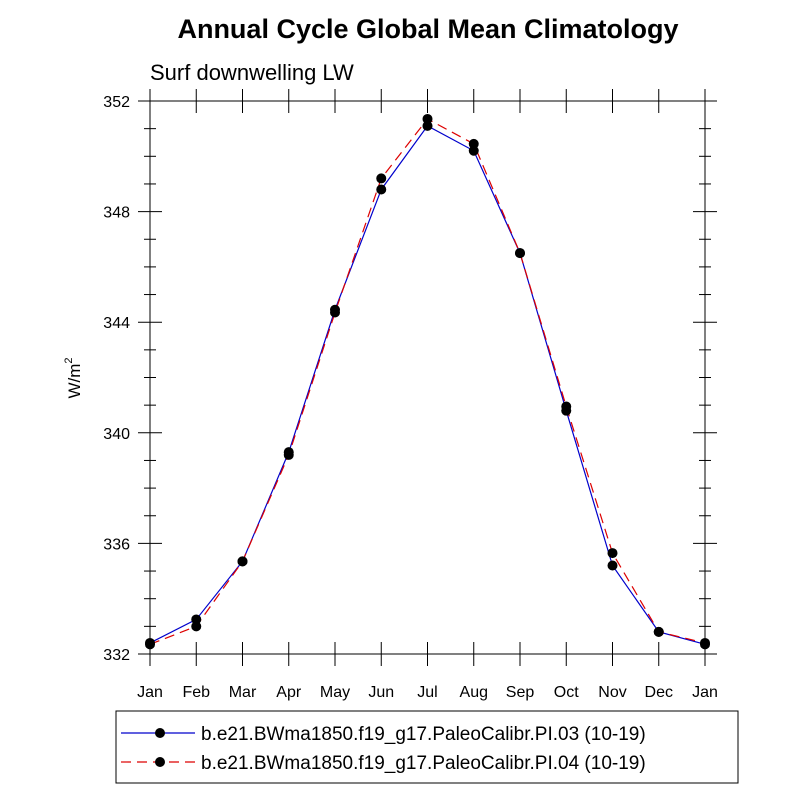  What do you see at coordinates (116, 323) in the screenshot?
I see `y-tick-label: 344` at bounding box center [116, 323].